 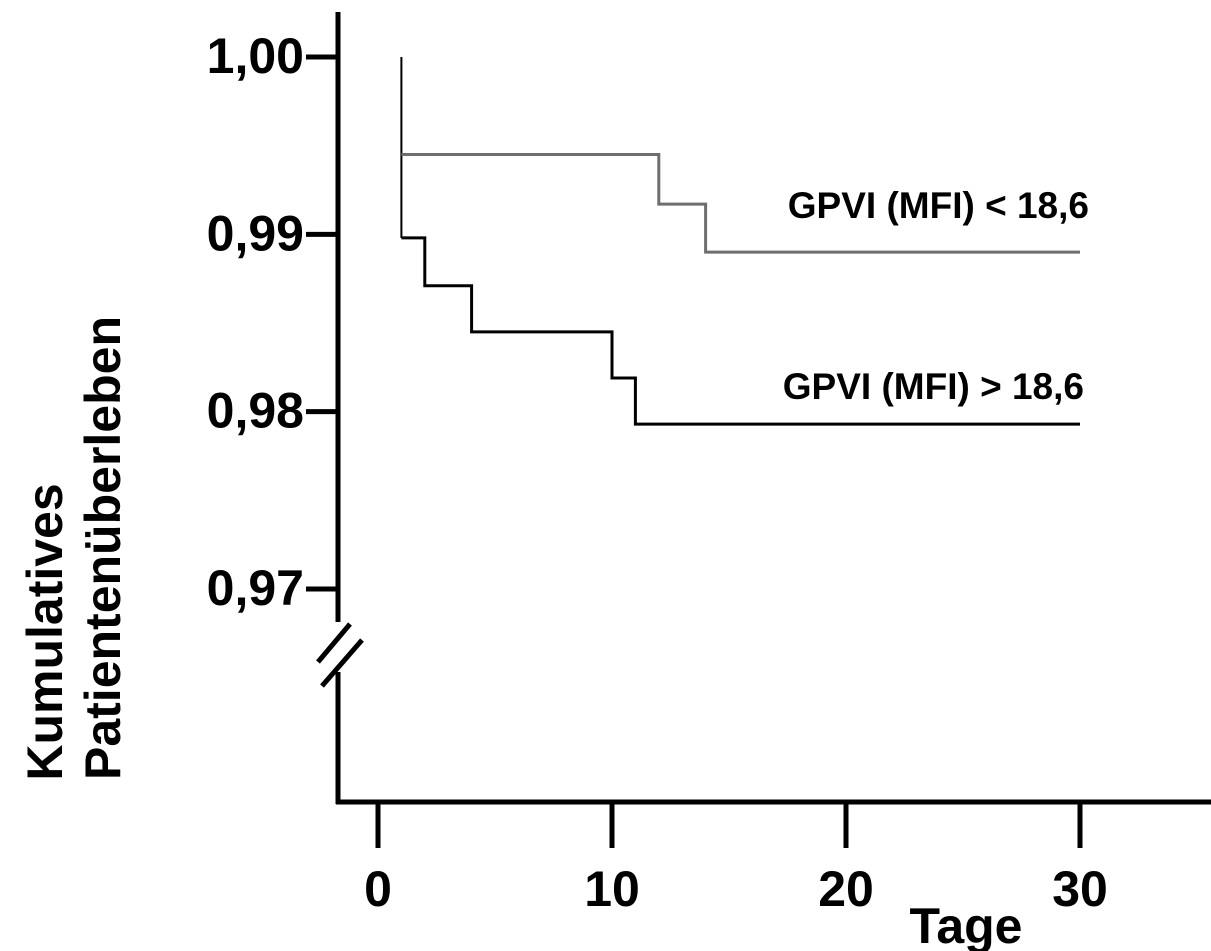 I want to click on series-label-high: GPVI (MFI) > 18,6, so click(x=933, y=386).